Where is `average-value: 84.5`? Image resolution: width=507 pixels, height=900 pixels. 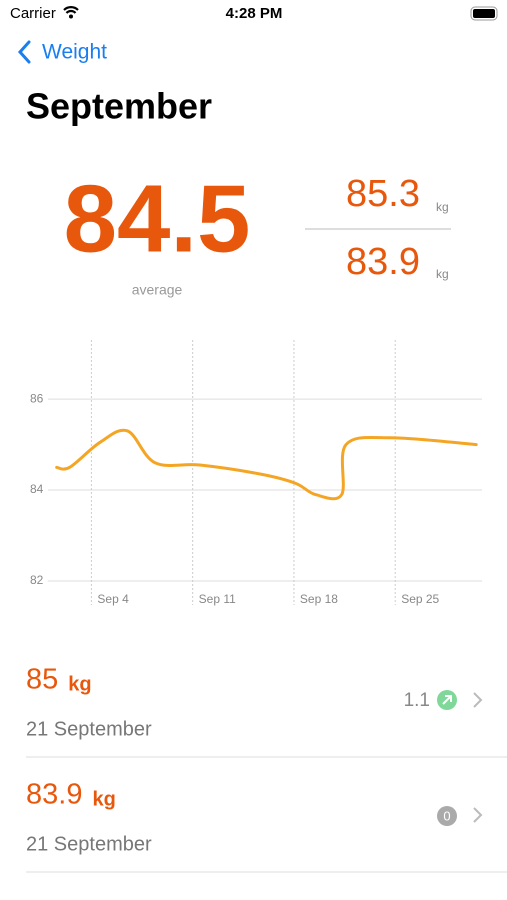 average-value: 84.5 is located at coordinates (157, 218).